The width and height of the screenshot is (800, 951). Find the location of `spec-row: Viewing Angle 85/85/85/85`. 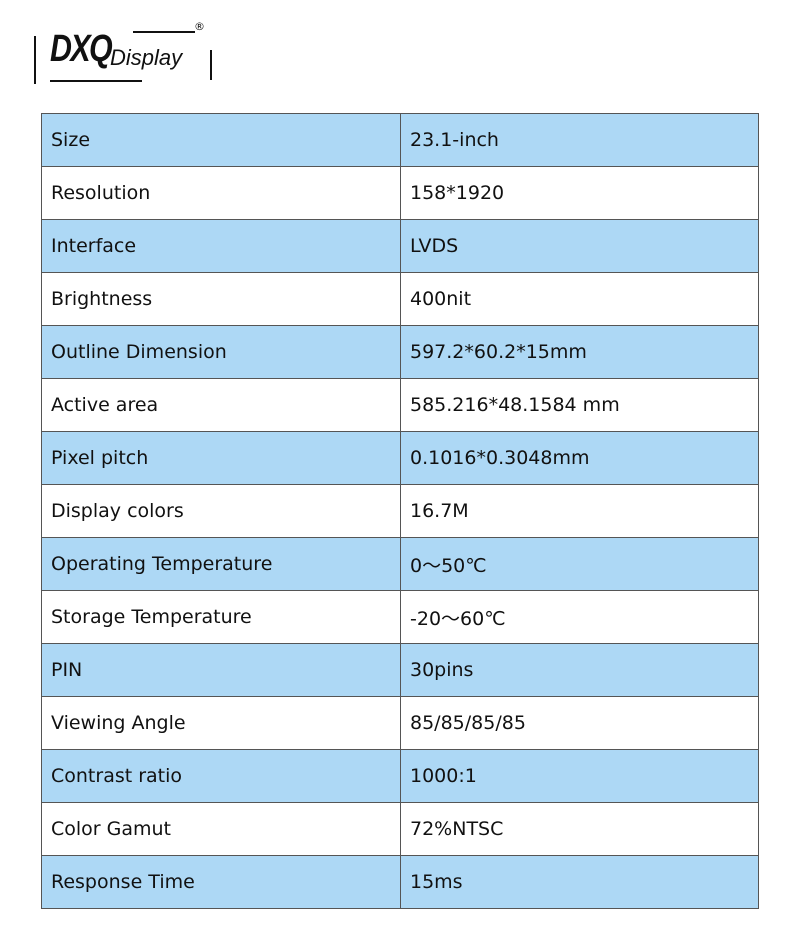

spec-row: Viewing Angle 85/85/85/85 is located at coordinates (400, 723).